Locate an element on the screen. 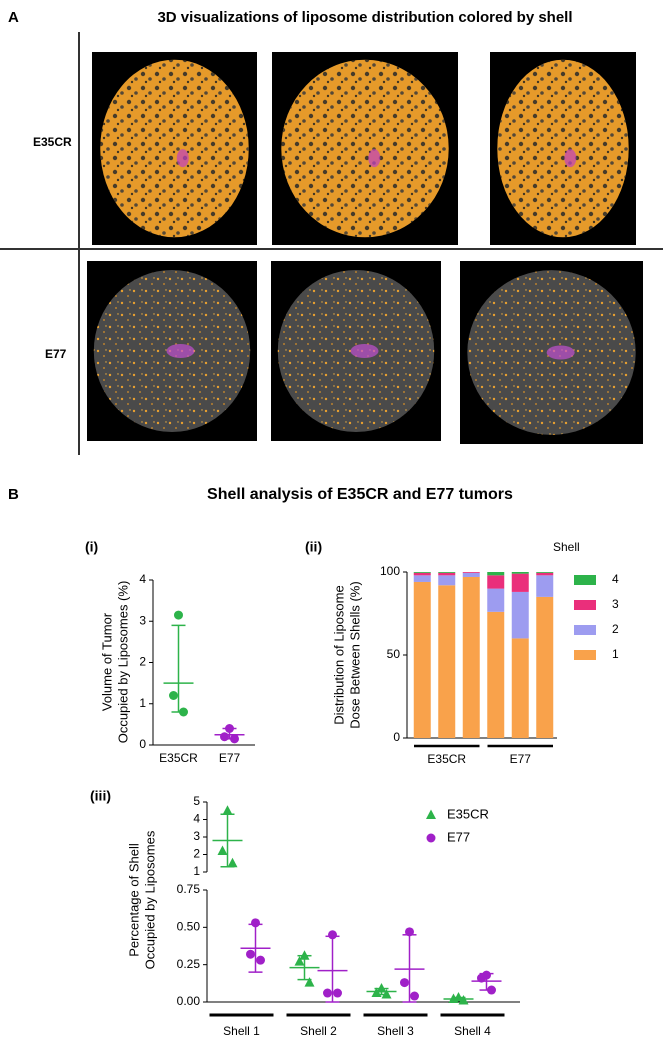 The image size is (663, 1048). x-tick-label: Shell 3 is located at coordinates (395, 1031).